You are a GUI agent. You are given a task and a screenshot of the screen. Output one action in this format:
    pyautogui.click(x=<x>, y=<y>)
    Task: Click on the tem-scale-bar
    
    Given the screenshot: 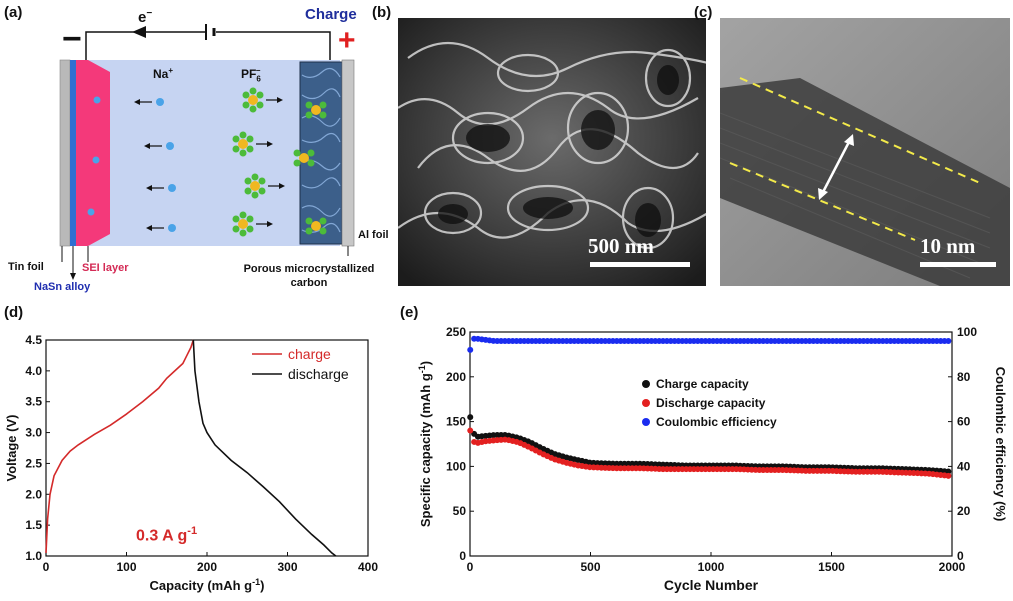 What is the action you would take?
    pyautogui.click(x=958, y=264)
    